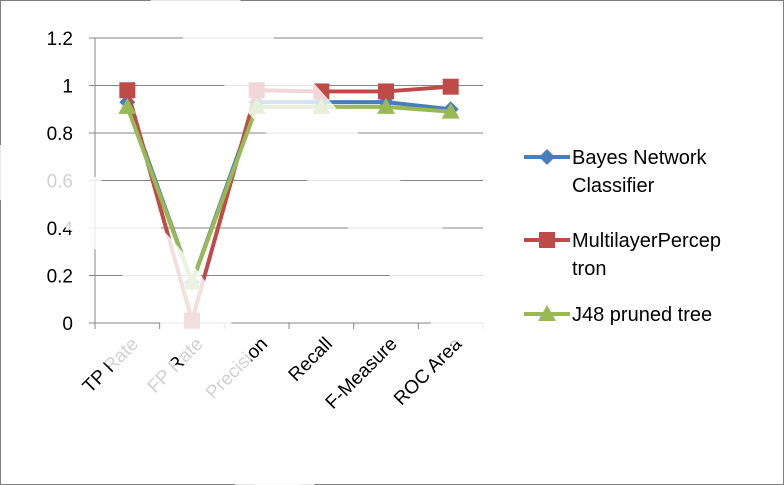  Describe the element at coordinates (67, 324) in the screenshot. I see `y-tick-label: 0` at that location.